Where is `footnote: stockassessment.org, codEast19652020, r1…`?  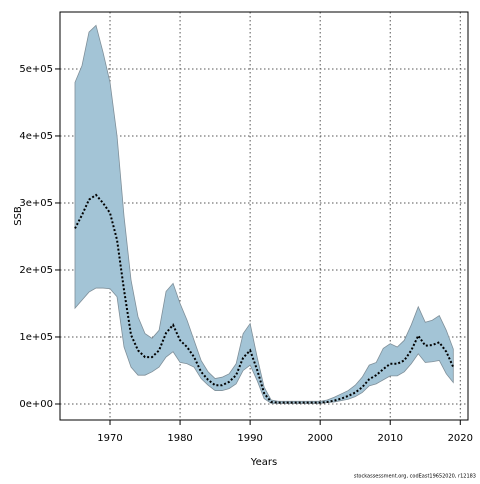
footnote: stockassessment.org, codEast19652020, r1… is located at coordinates (415, 477).